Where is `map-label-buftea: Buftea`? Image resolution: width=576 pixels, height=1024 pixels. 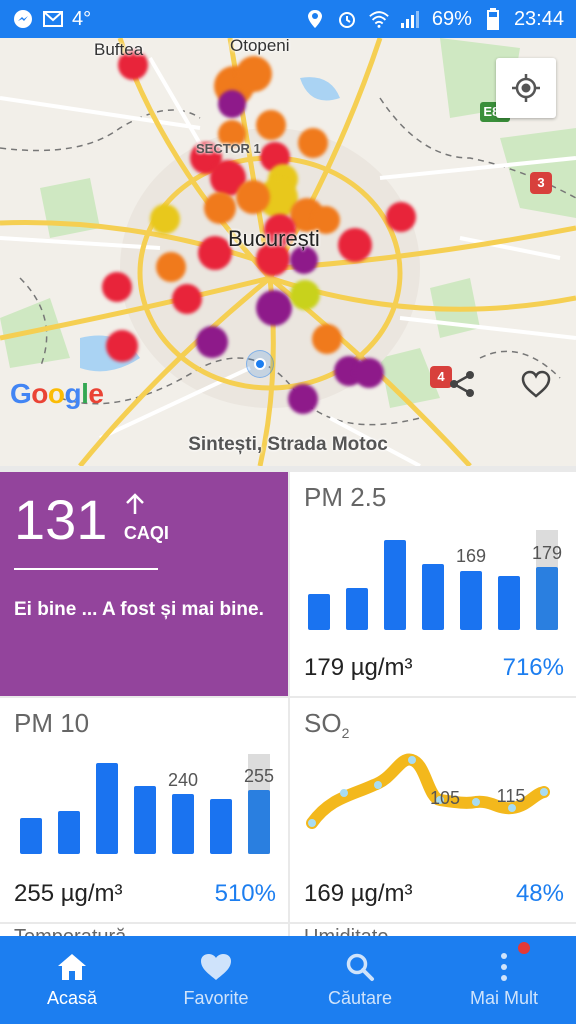
map-label-buftea: Buftea is located at coordinates (119, 49).